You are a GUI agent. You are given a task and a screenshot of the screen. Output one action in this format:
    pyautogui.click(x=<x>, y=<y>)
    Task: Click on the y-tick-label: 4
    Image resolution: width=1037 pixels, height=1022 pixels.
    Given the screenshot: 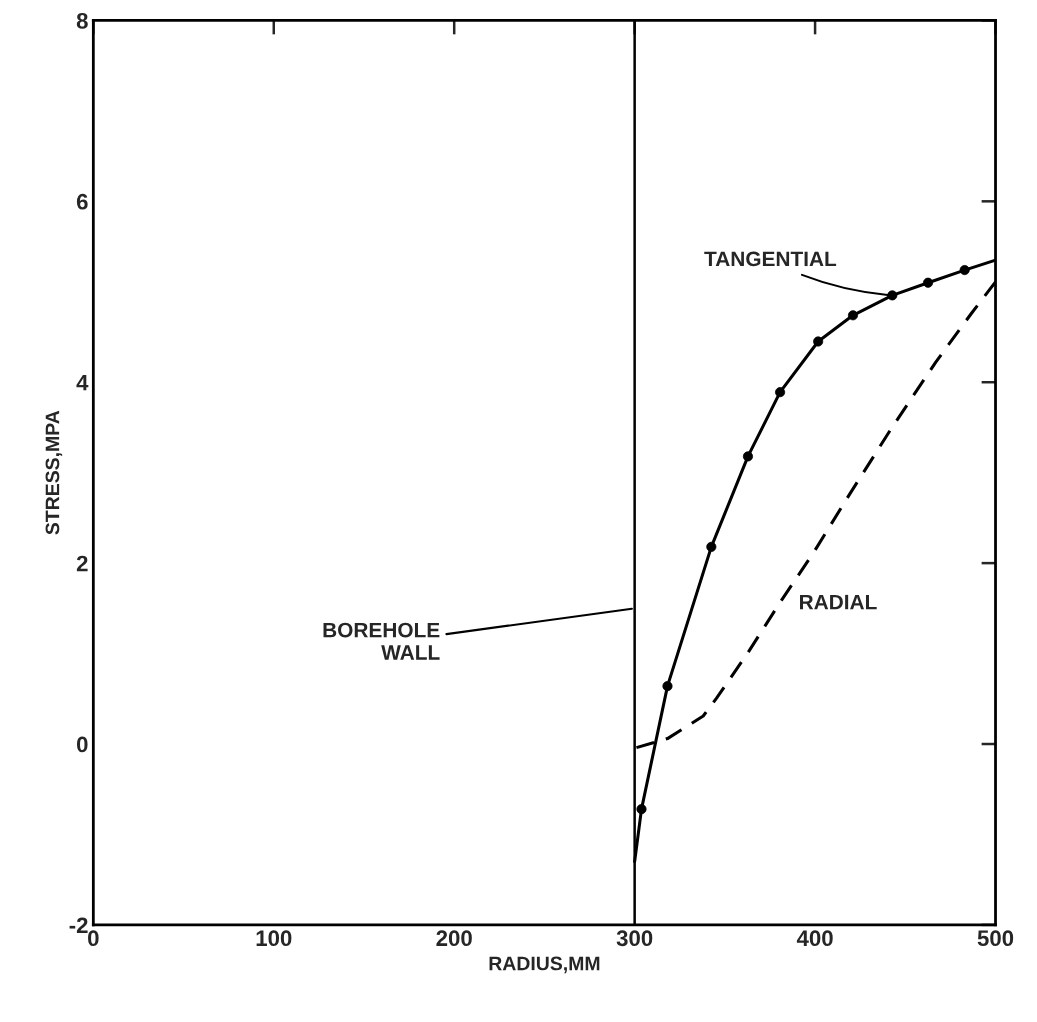 What is the action you would take?
    pyautogui.click(x=82, y=382)
    